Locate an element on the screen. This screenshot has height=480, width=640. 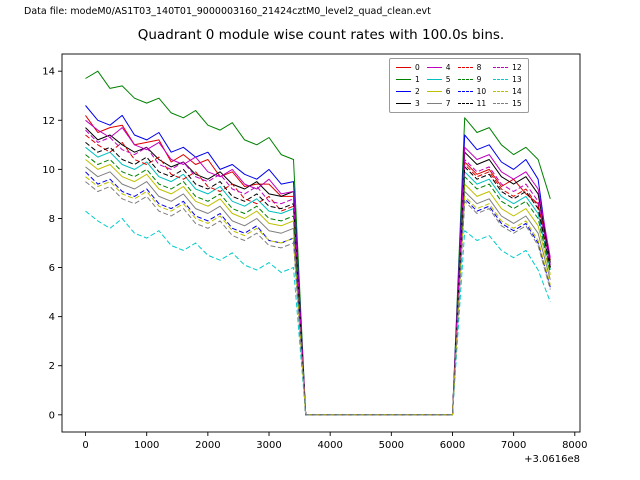
legend: 0 1 2 3 4 5 6 7 8 9 10 11 12 13 14 15 is located at coordinates (459, 85).